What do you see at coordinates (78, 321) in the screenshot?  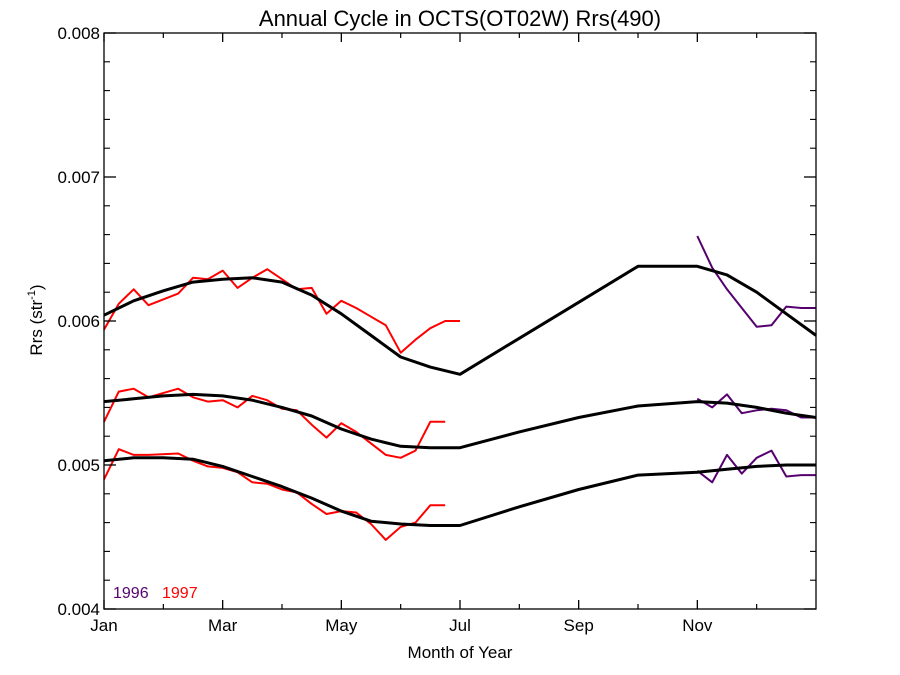 I see `y-tick-label: 0.006` at bounding box center [78, 321].